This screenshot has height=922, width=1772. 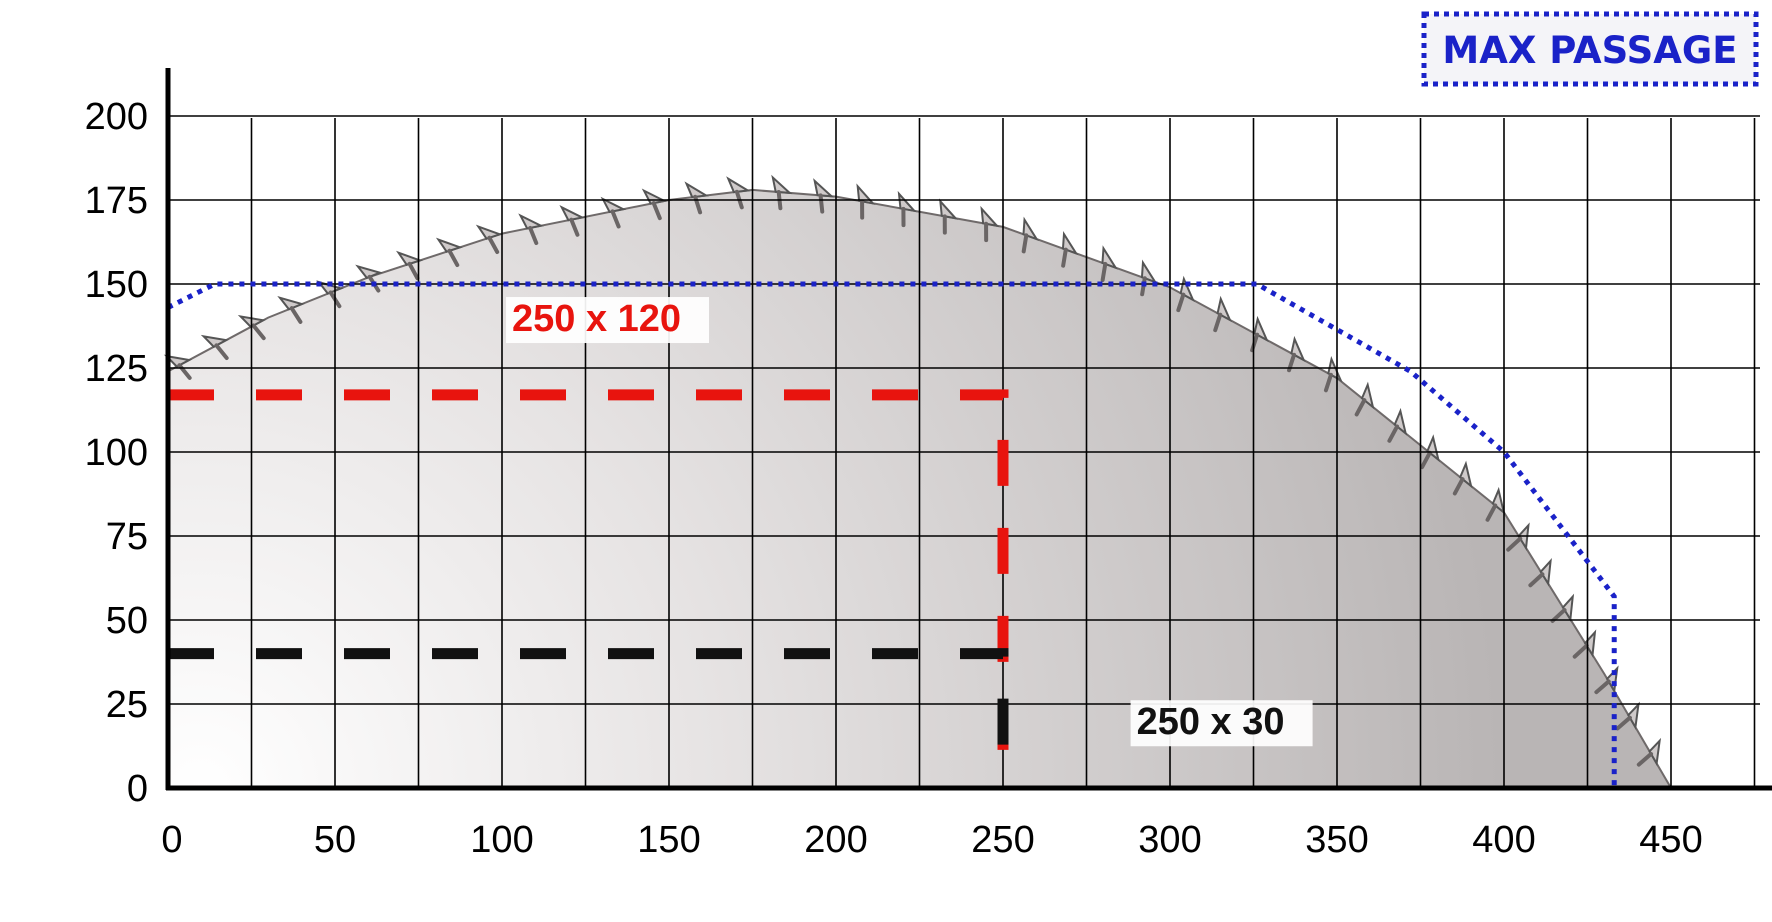 I want to click on x-tick-label: 100, so click(x=501, y=840).